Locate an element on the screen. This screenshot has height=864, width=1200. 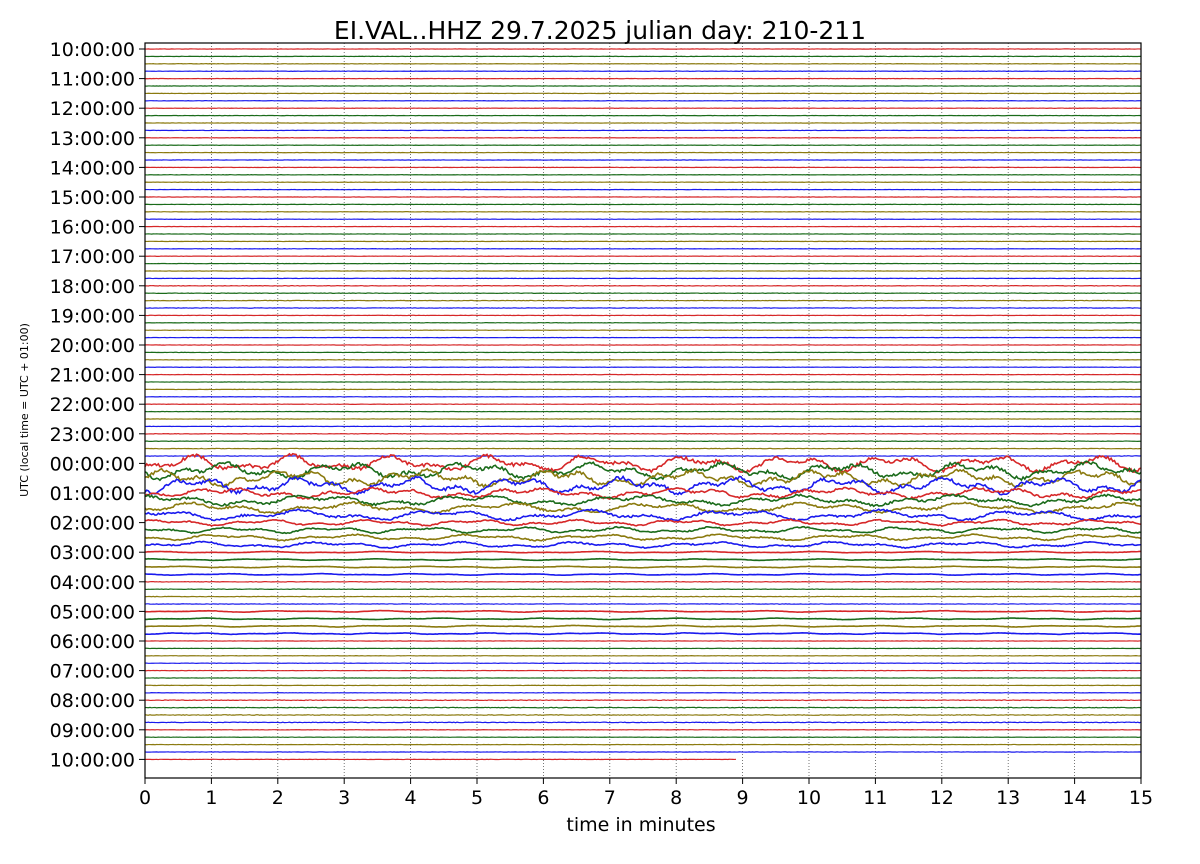
x-tick-label: 3 is located at coordinates (344, 798).